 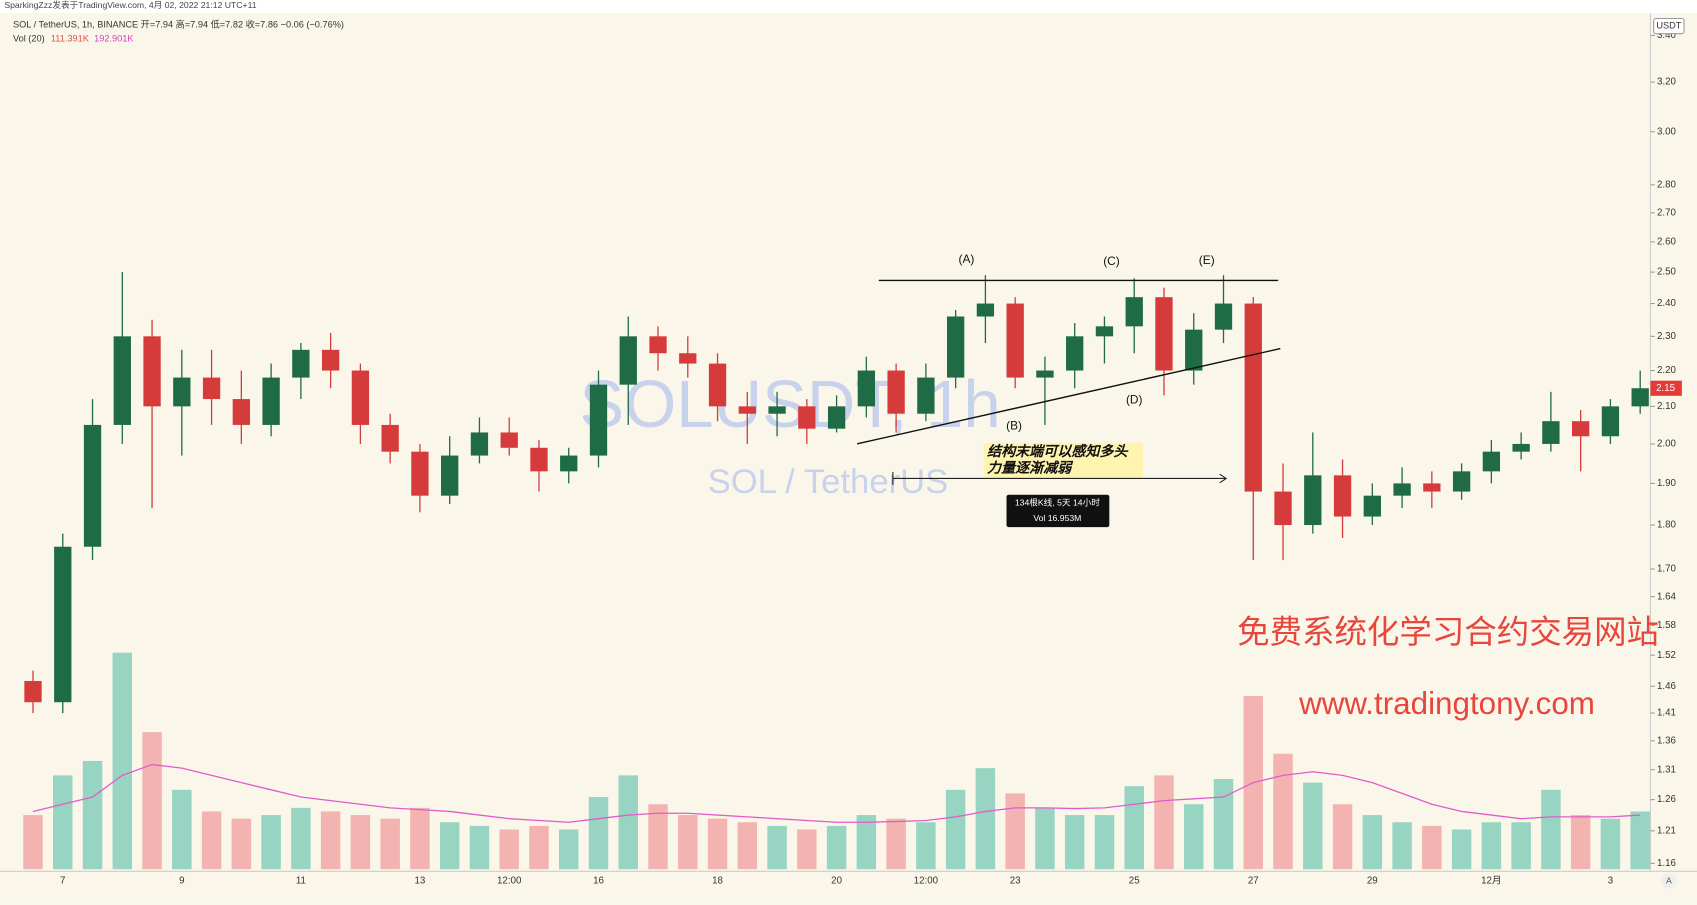 I want to click on y-tick-label: 1.52, so click(x=1666, y=655).